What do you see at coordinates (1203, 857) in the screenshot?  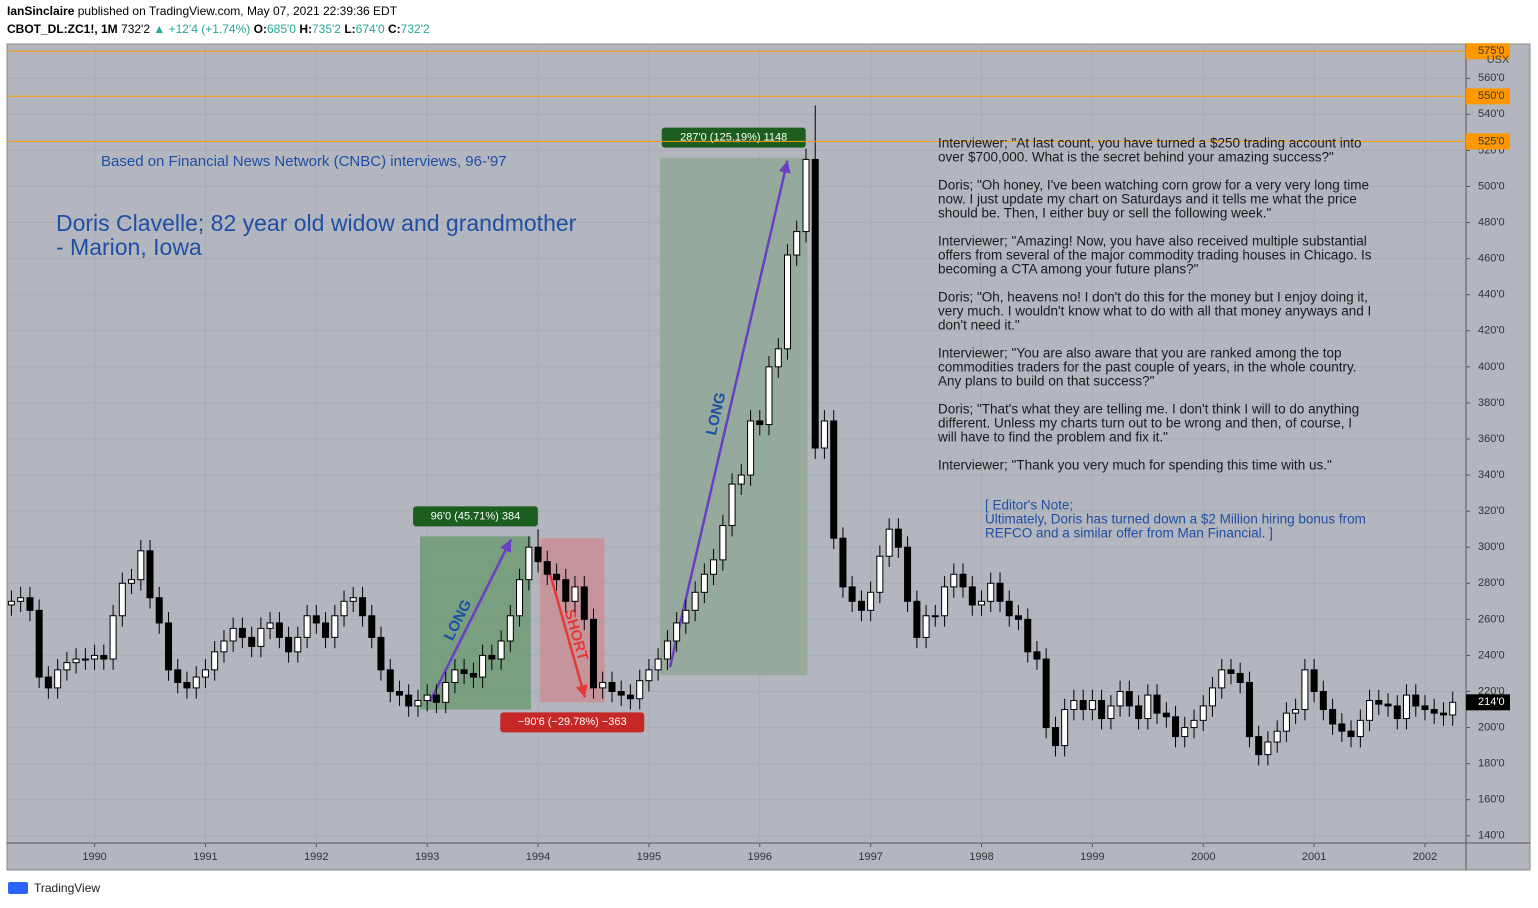 I see `x-tick-label: 2000` at bounding box center [1203, 857].